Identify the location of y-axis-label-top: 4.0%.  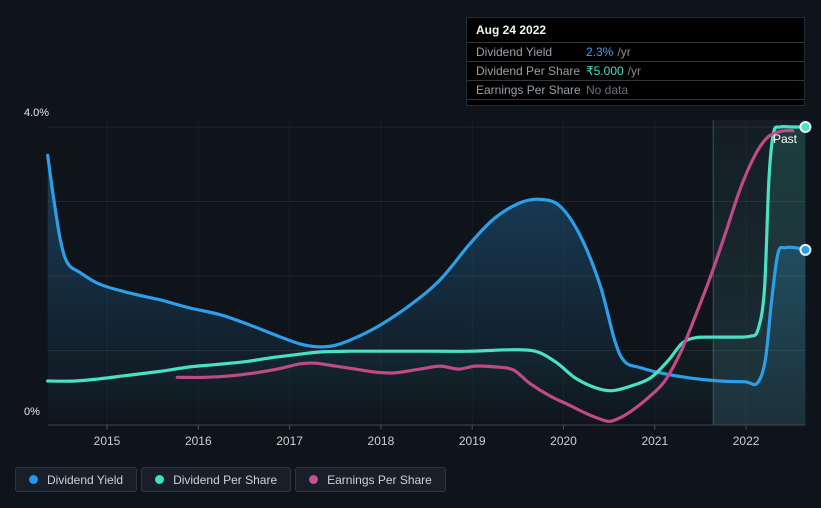
(37, 113).